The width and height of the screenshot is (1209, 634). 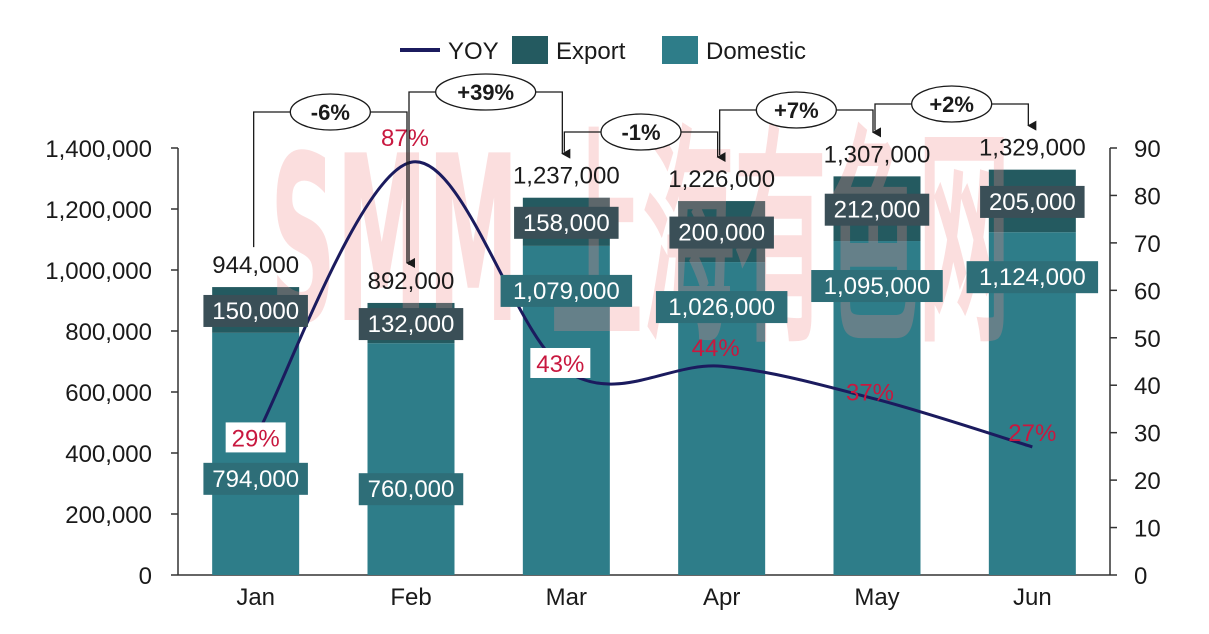 What do you see at coordinates (405, 138) in the screenshot?
I see `label-yoy: 87%` at bounding box center [405, 138].